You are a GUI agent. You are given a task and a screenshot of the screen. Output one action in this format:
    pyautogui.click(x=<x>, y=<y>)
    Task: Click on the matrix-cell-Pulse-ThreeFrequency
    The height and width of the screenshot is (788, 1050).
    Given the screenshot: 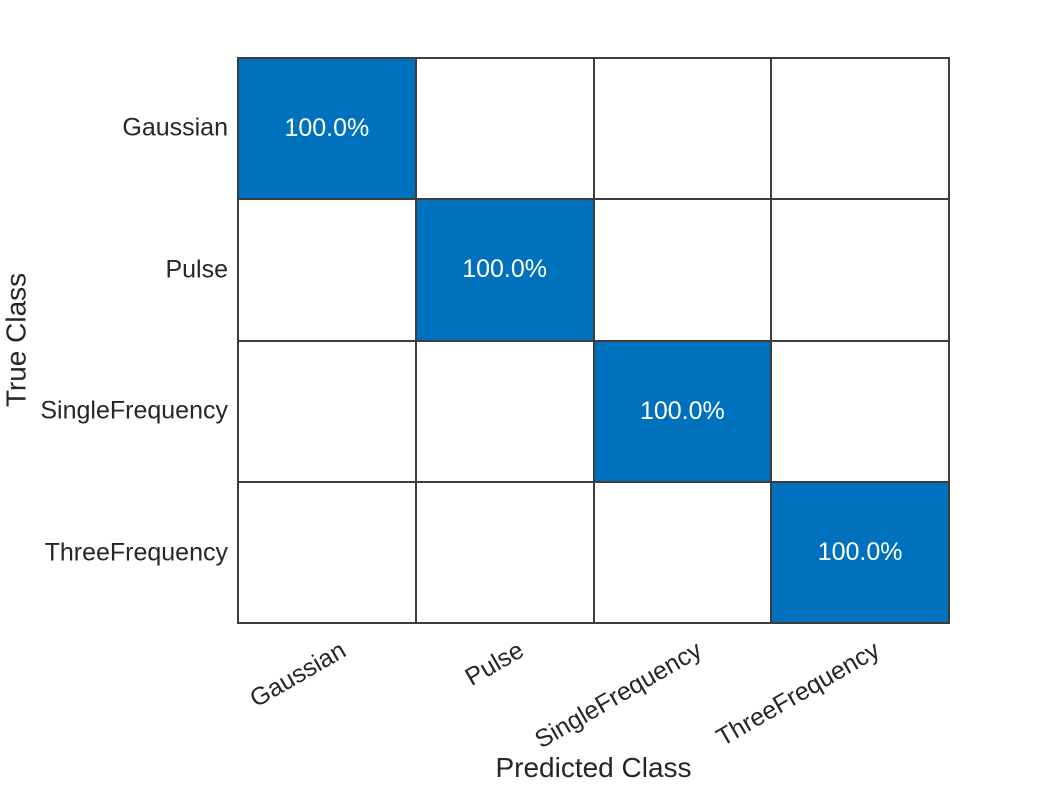 What is the action you would take?
    pyautogui.click(x=860, y=270)
    